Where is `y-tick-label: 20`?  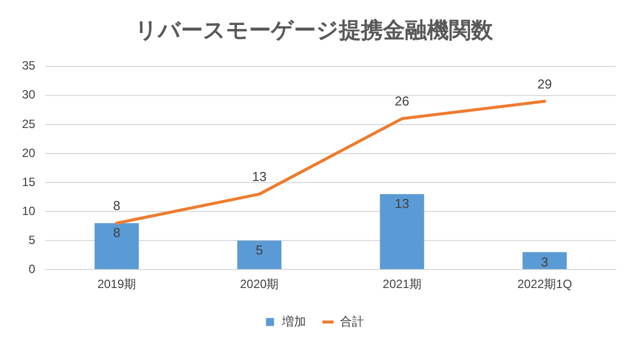 y-tick-label: 20 is located at coordinates (29, 153).